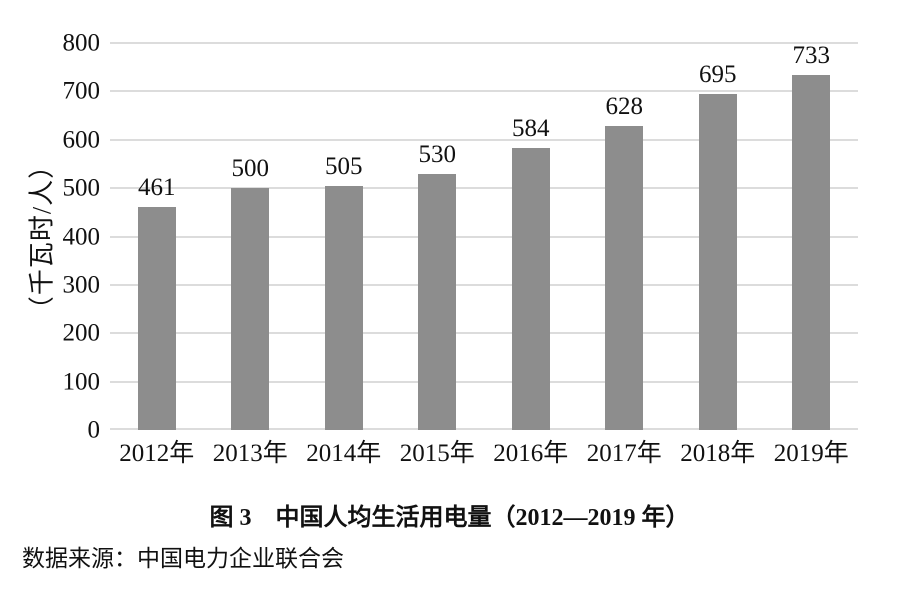  Describe the element at coordinates (531, 453) in the screenshot. I see `x-tick-label: 2016年` at that location.